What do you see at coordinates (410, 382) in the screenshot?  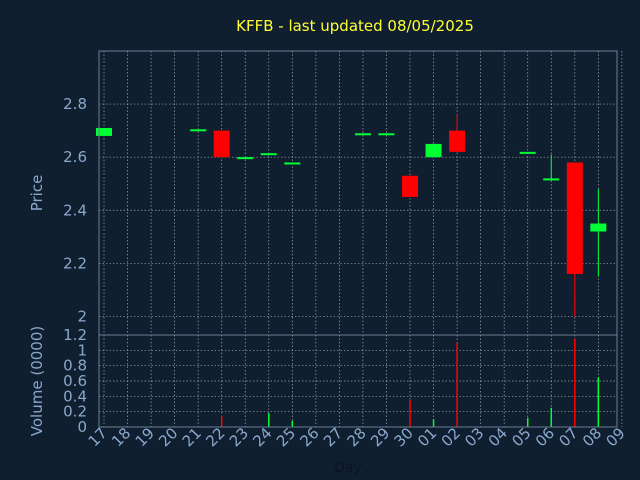 I see `volume-bars` at bounding box center [410, 382].